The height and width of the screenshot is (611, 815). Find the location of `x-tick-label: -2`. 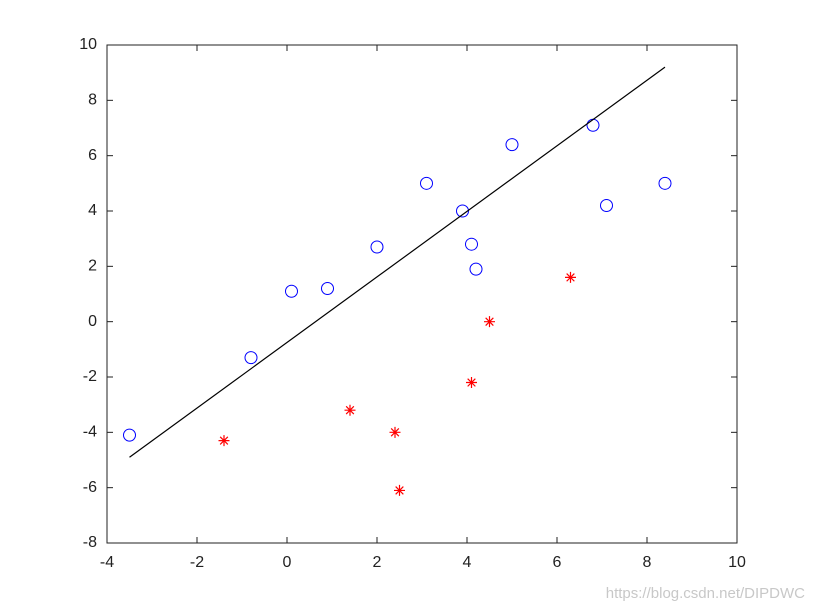

x-tick-label: -2 is located at coordinates (197, 562).